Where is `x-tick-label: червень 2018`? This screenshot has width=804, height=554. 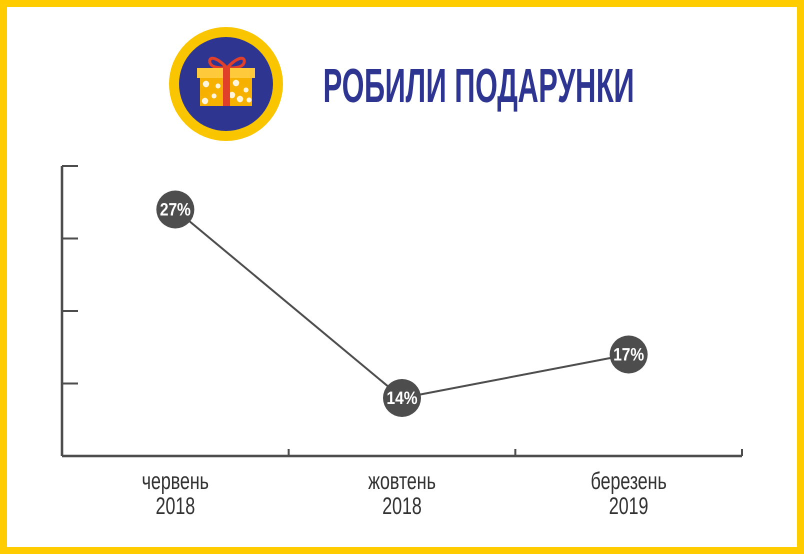
x-tick-label: червень 2018 is located at coordinates (175, 494).